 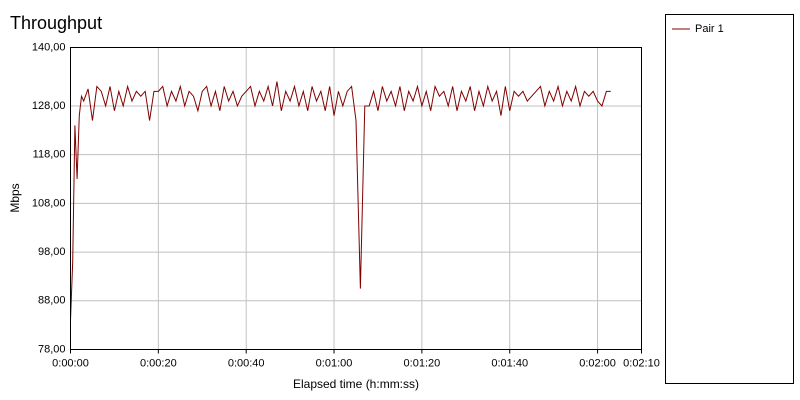 What do you see at coordinates (709, 29) in the screenshot?
I see `legend-label: Pair 1` at bounding box center [709, 29].